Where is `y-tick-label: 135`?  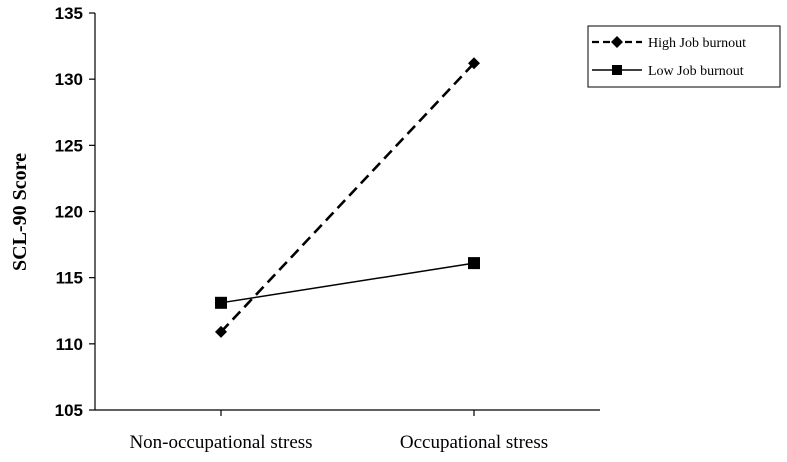
y-tick-label: 135 is located at coordinates (69, 13).